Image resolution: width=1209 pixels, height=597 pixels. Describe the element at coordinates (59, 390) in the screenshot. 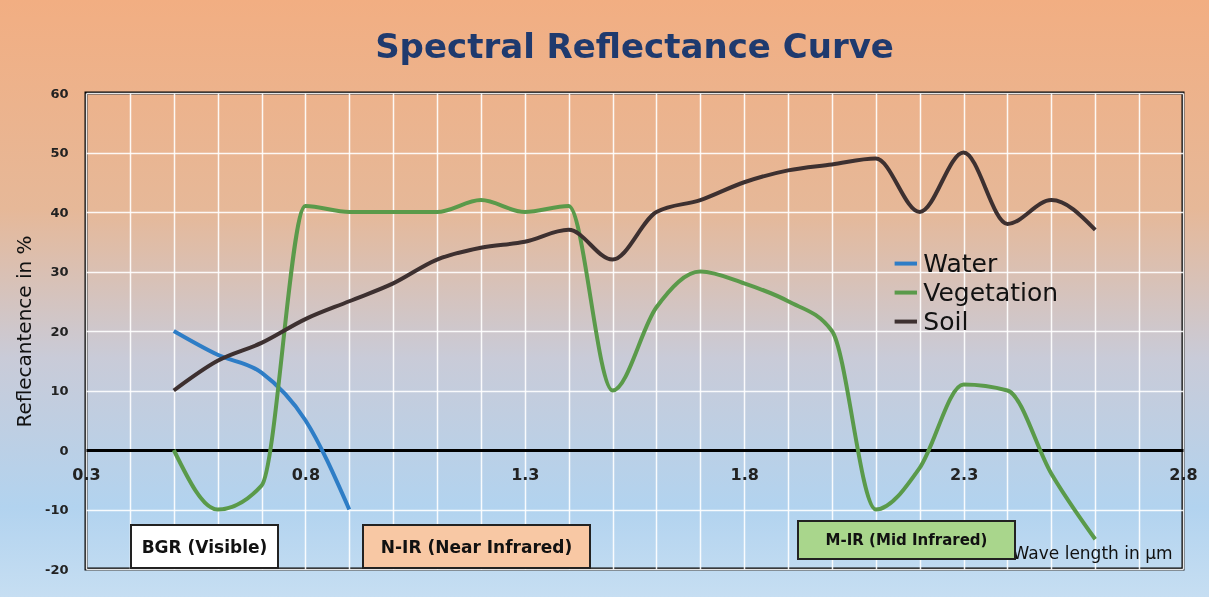

I see `y-tick-label: 10` at that location.